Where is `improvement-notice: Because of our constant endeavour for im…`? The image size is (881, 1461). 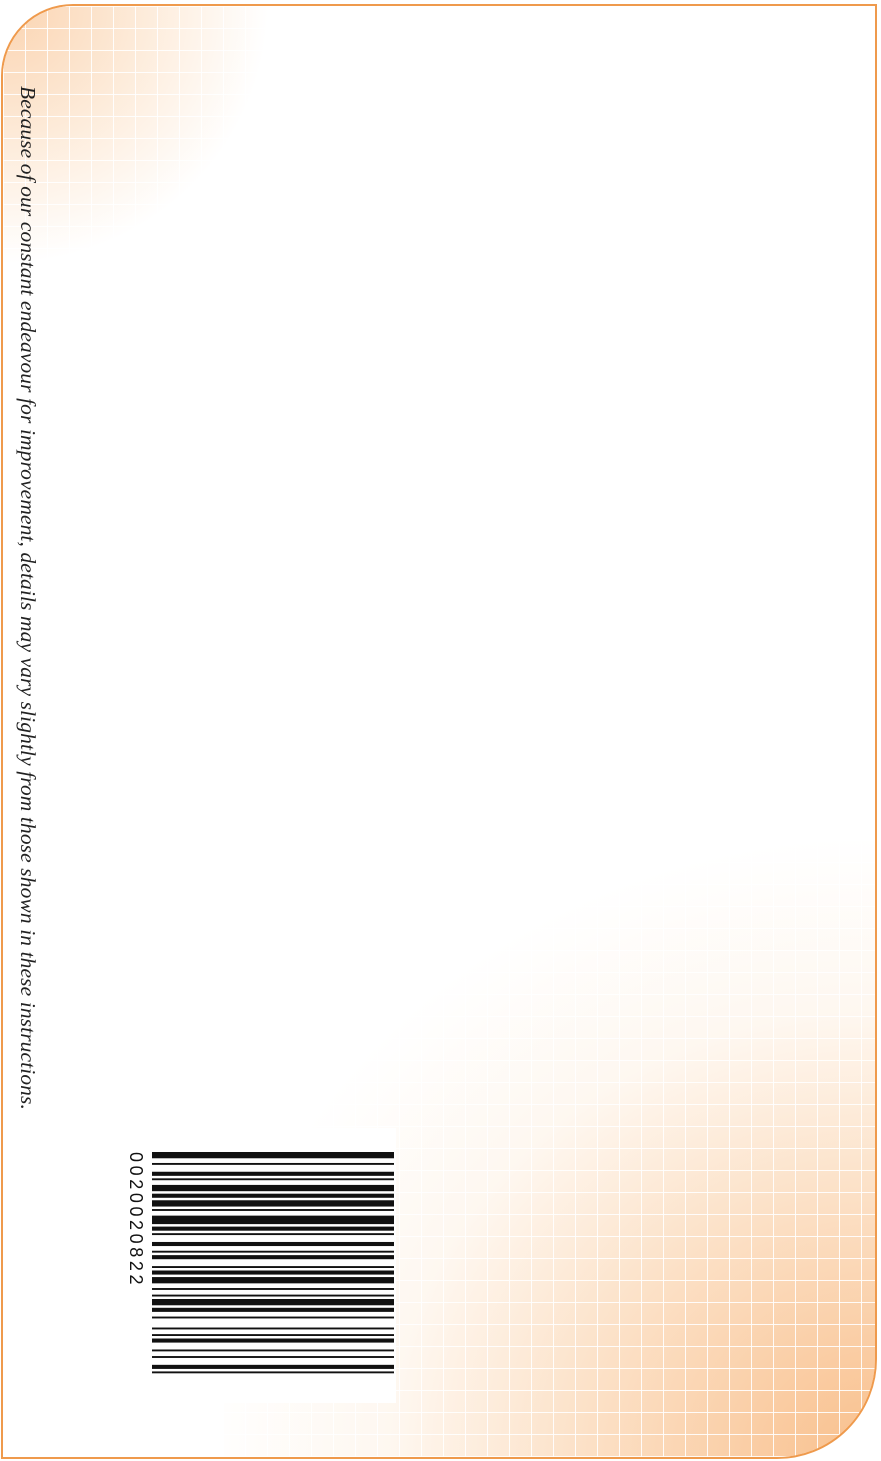 improvement-notice: Because of our constant endeavour for im… is located at coordinates (28, 598).